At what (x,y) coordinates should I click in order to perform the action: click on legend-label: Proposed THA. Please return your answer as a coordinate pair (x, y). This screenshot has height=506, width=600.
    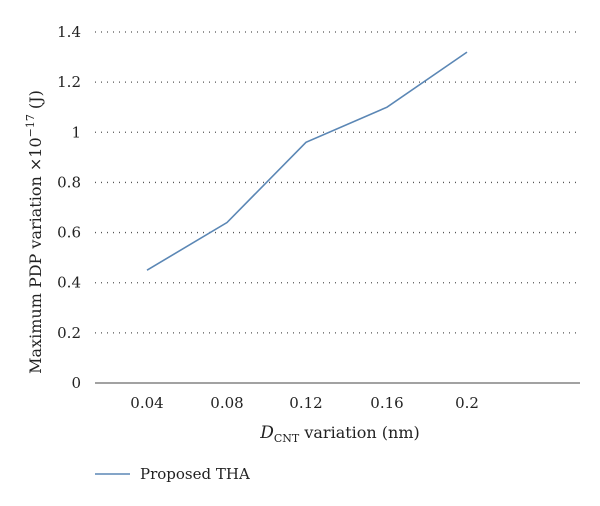
    Looking at the image, I should click on (195, 474).